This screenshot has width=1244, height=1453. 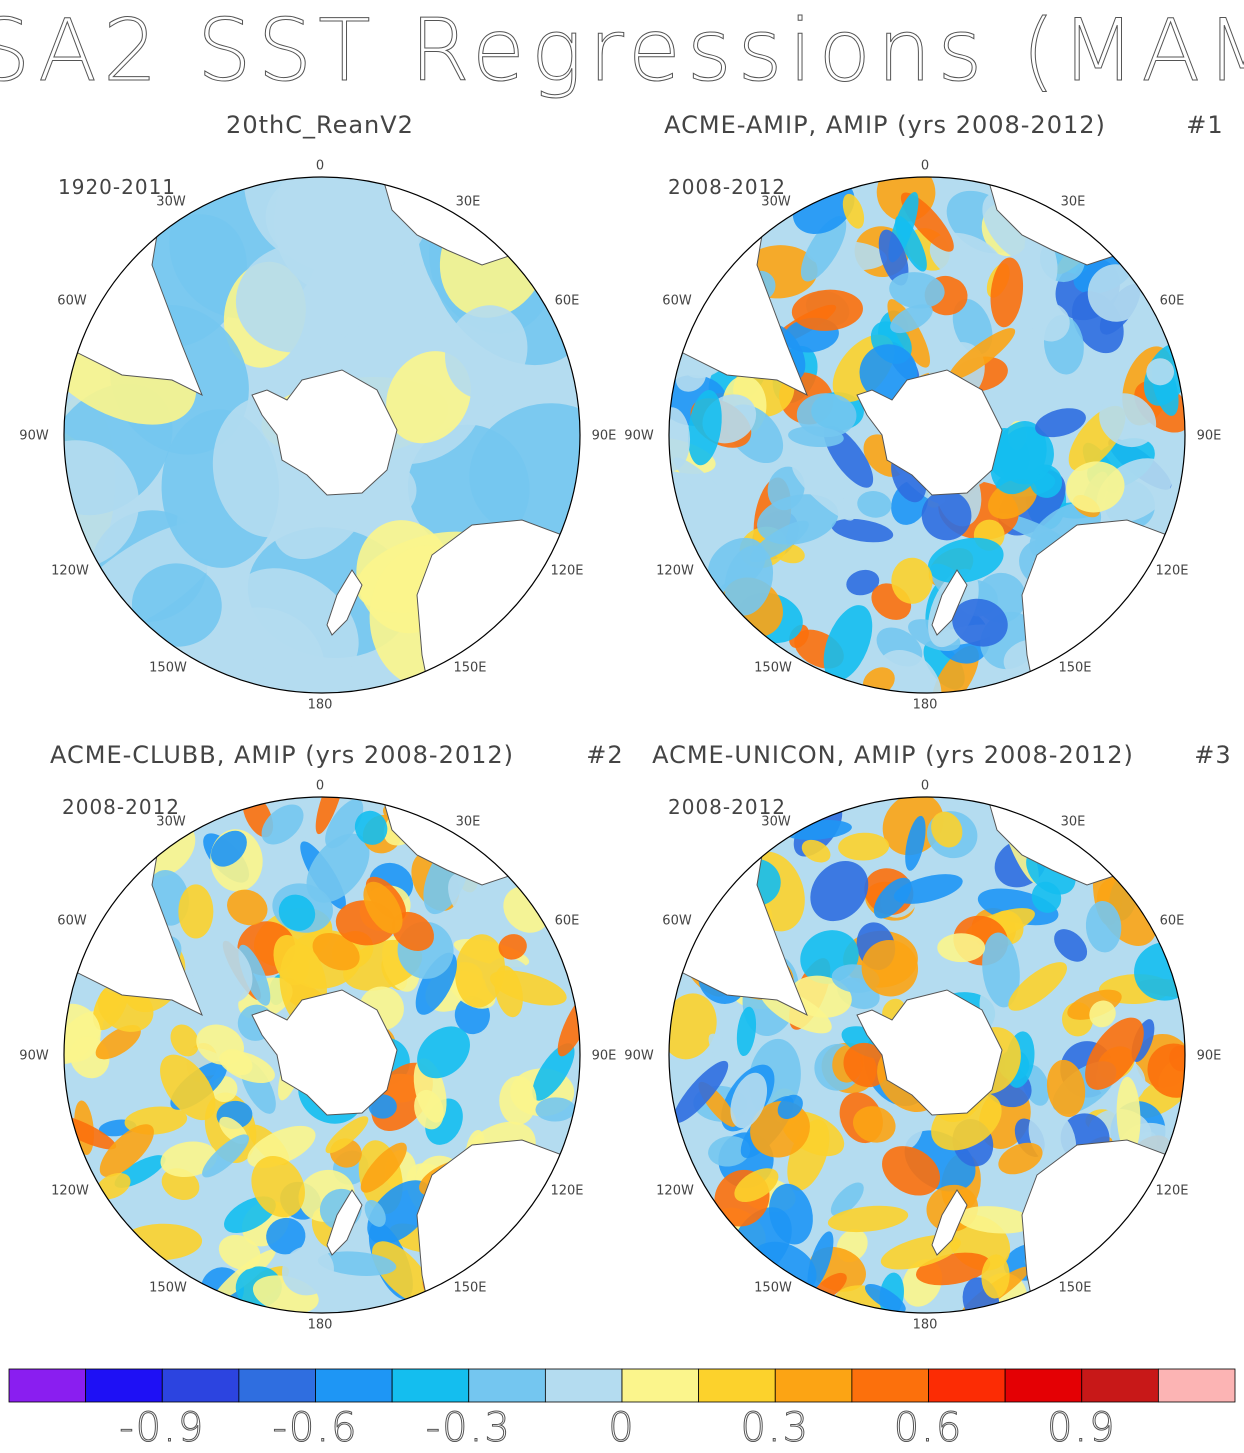 I want to click on period-label: 1920-2011, so click(x=117, y=187).